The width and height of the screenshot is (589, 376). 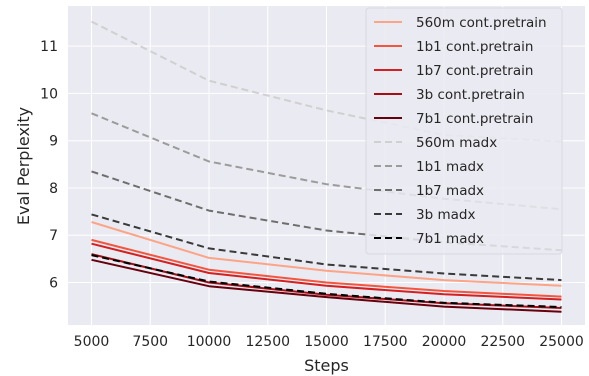 What do you see at coordinates (450, 167) in the screenshot?
I see `legend-label: 1b1 madx` at bounding box center [450, 167].